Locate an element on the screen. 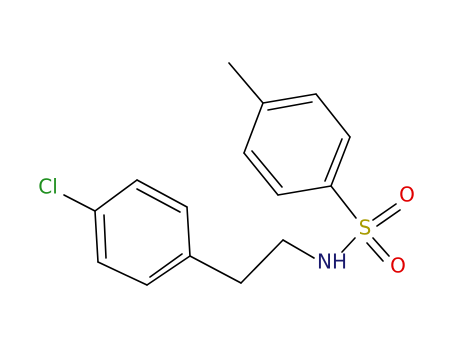 The height and width of the screenshot is (350, 455). atom-label: Cl is located at coordinates (48, 187).